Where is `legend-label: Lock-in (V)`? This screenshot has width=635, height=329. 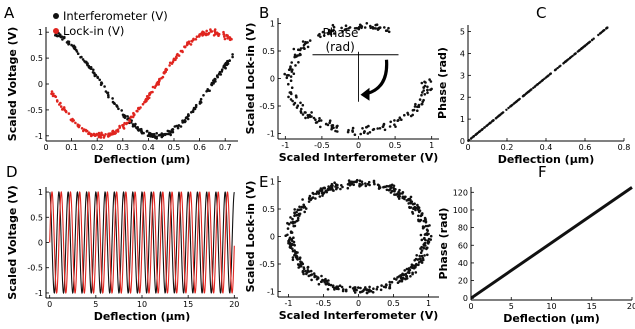
legend-label: Lock-in (V) is located at coordinates (93, 31).